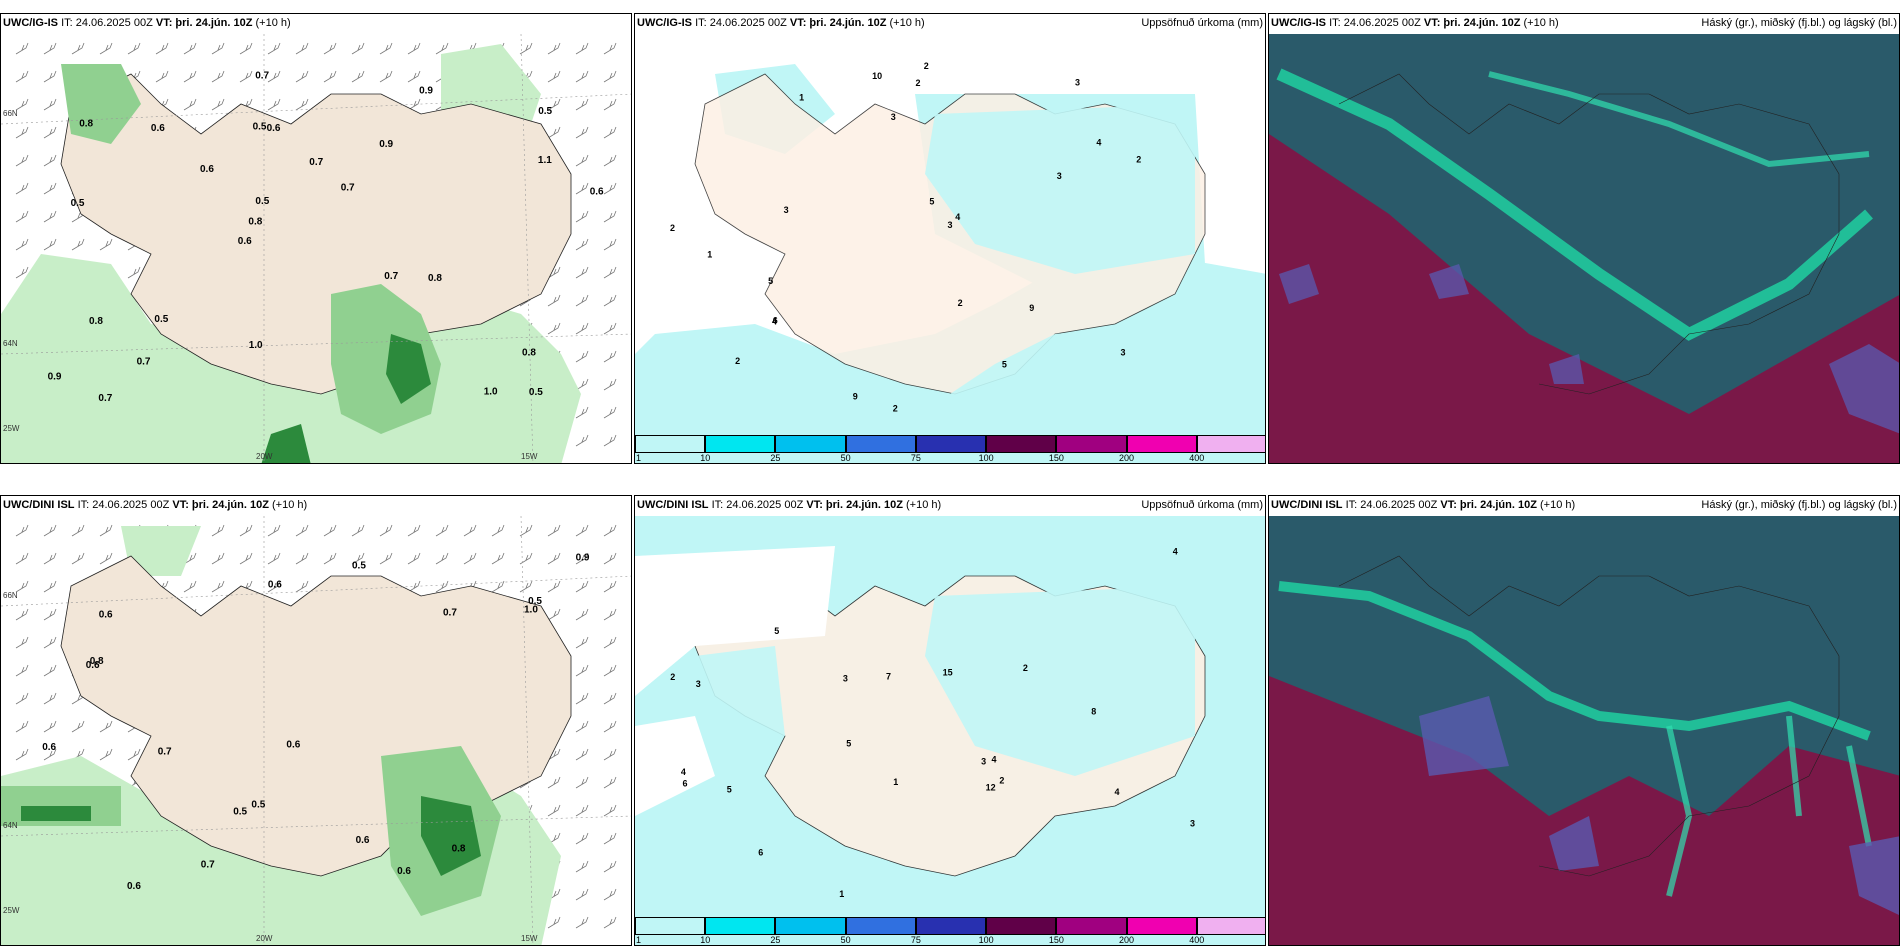  I want to click on value-label: 15, so click(948, 672).